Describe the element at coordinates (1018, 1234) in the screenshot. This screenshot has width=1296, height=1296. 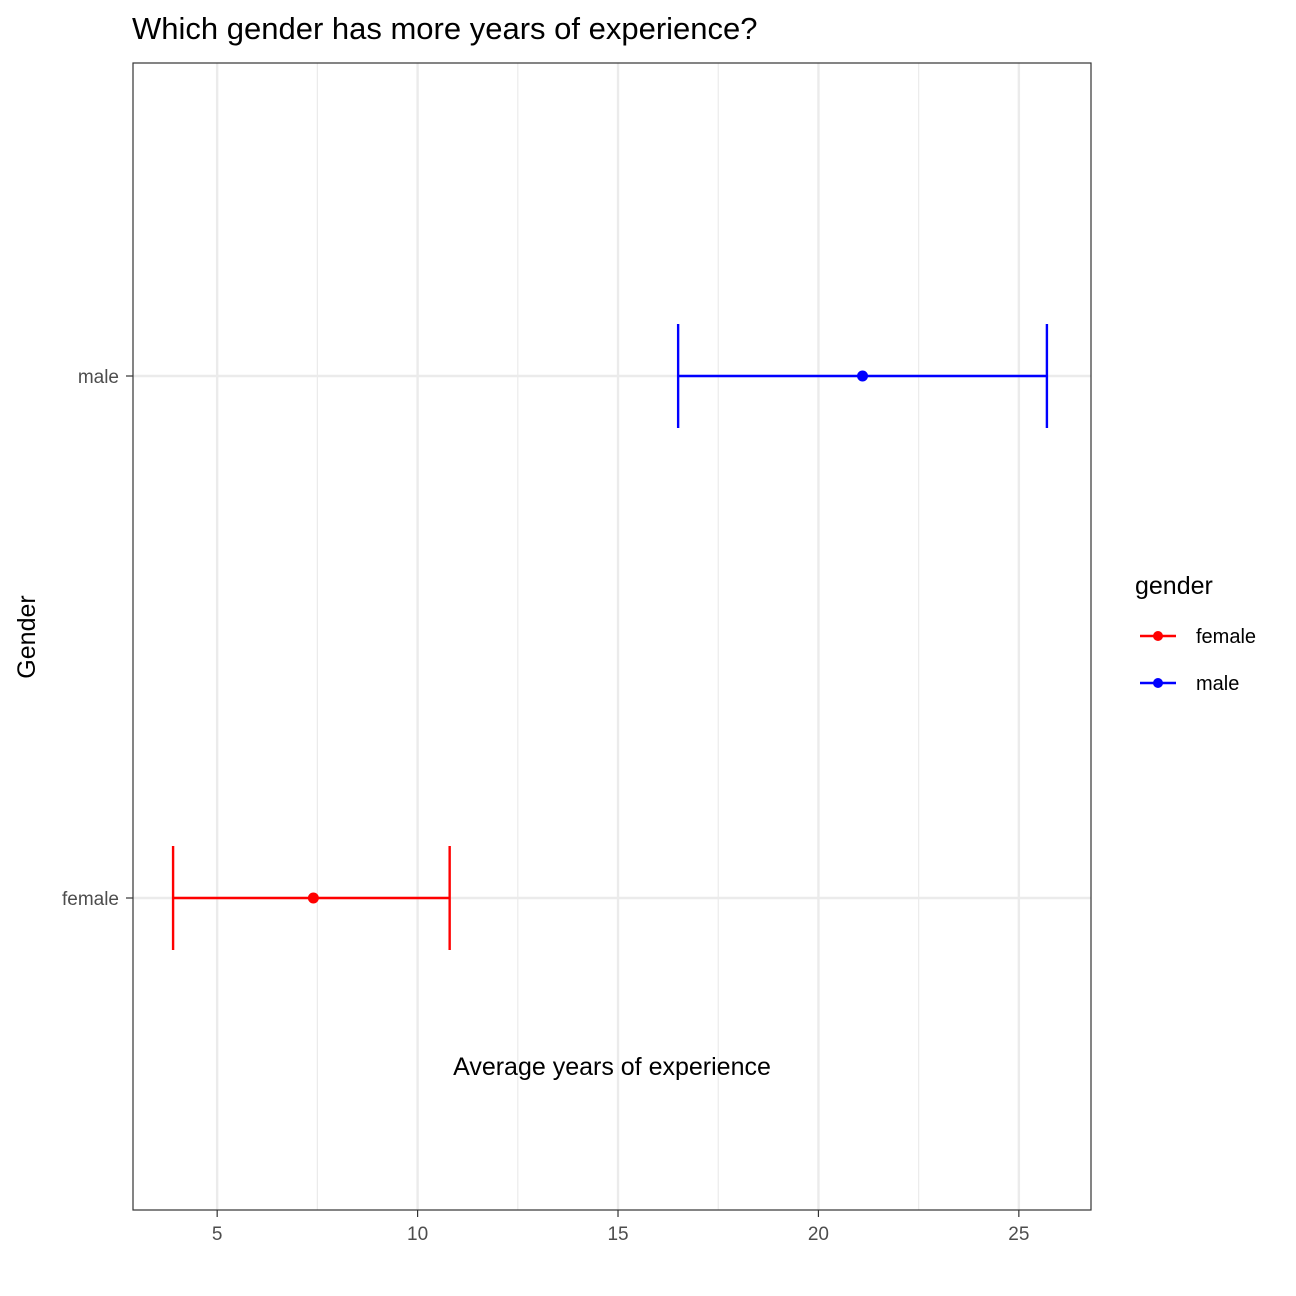
I see `x-tick-label: 25` at that location.